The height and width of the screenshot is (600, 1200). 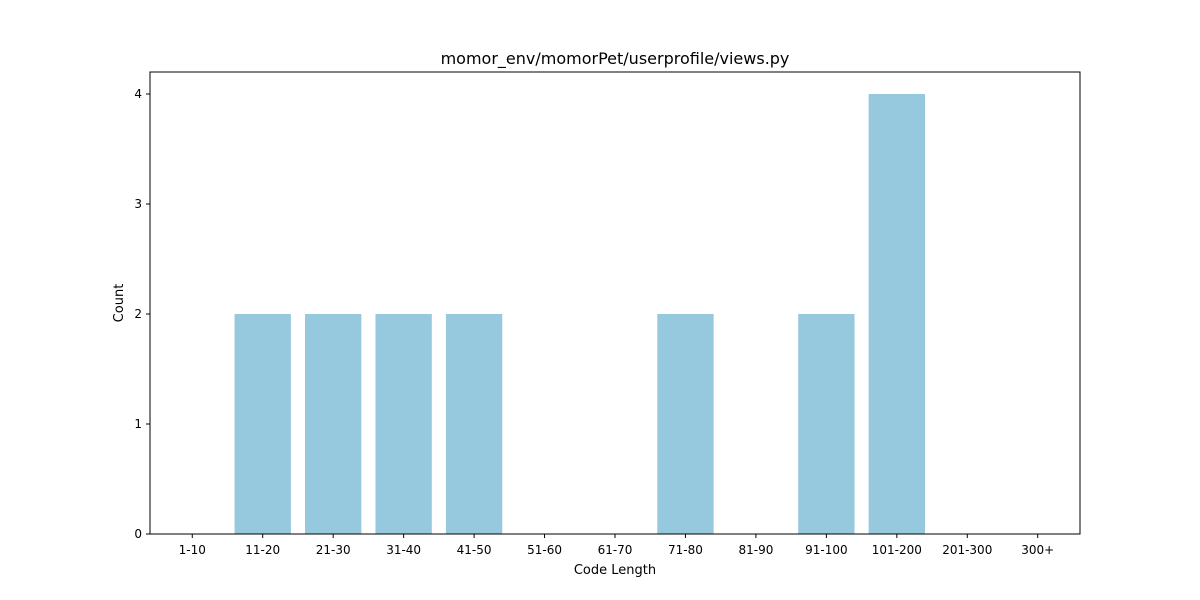 What do you see at coordinates (333, 550) in the screenshot?
I see `x-tick-label: 21-30` at bounding box center [333, 550].